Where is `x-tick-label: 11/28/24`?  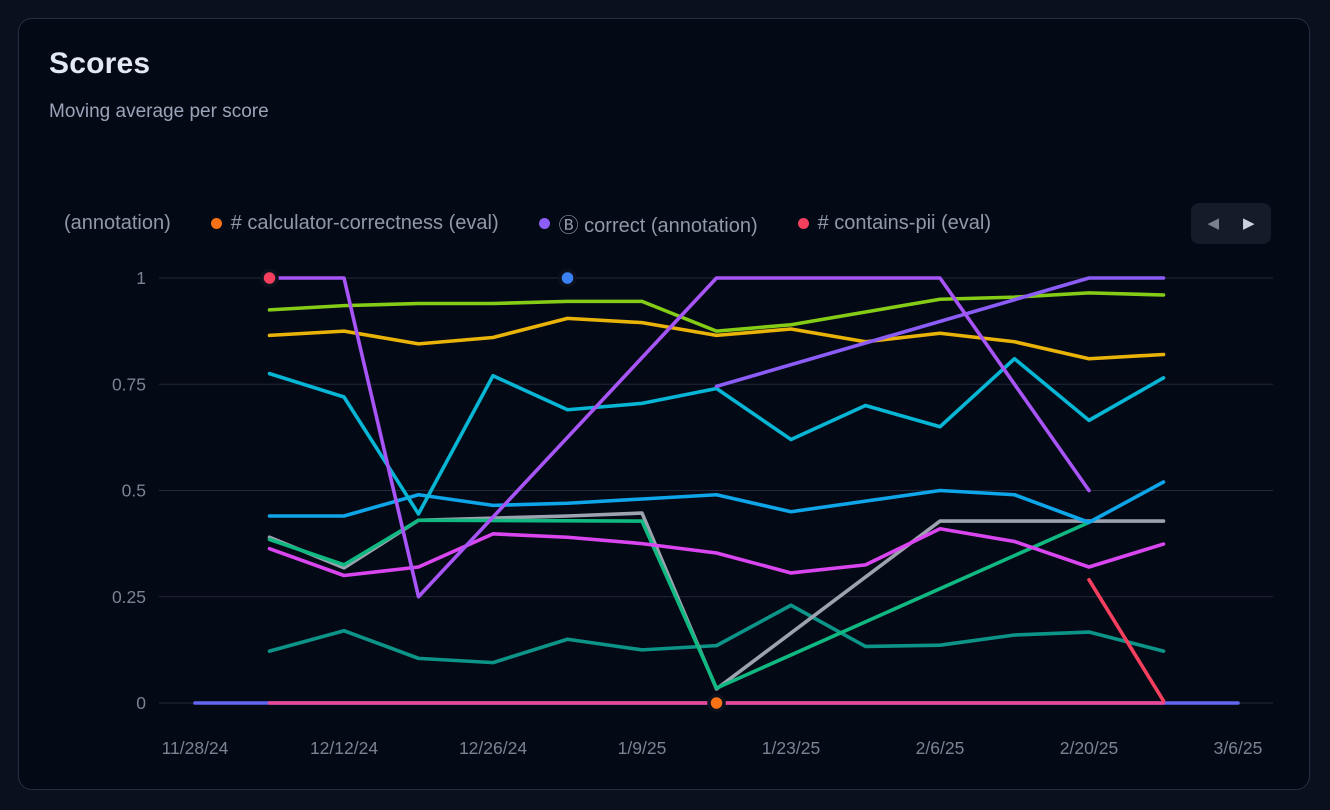 x-tick-label: 11/28/24 is located at coordinates (195, 748).